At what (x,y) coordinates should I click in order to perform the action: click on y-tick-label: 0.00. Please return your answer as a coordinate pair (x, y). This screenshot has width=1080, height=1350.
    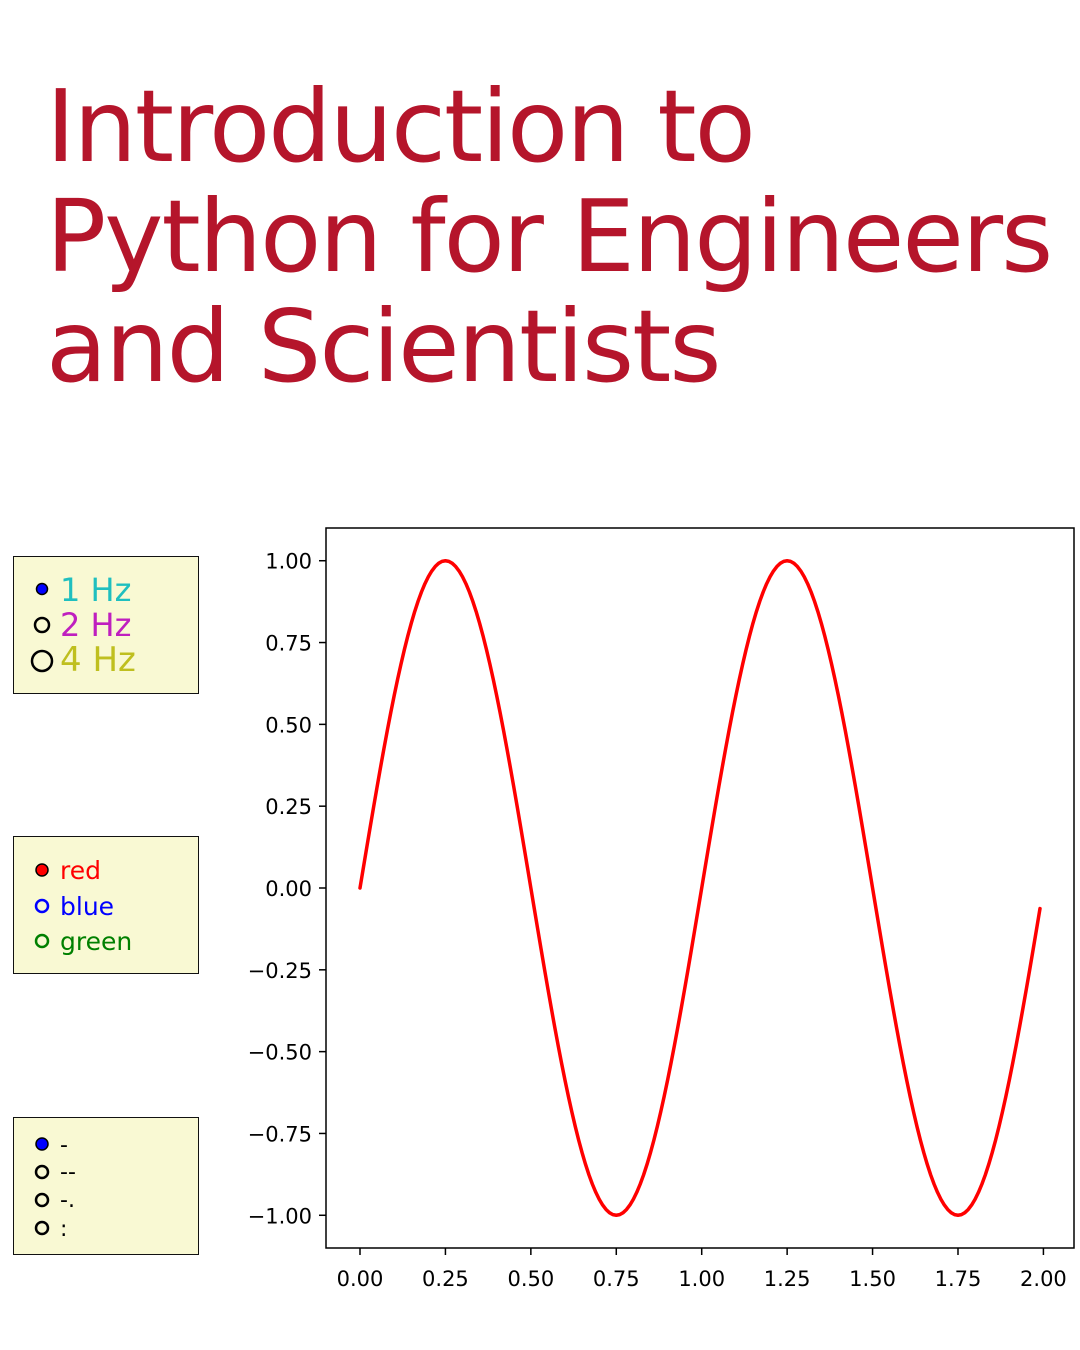
    Looking at the image, I should click on (288, 889).